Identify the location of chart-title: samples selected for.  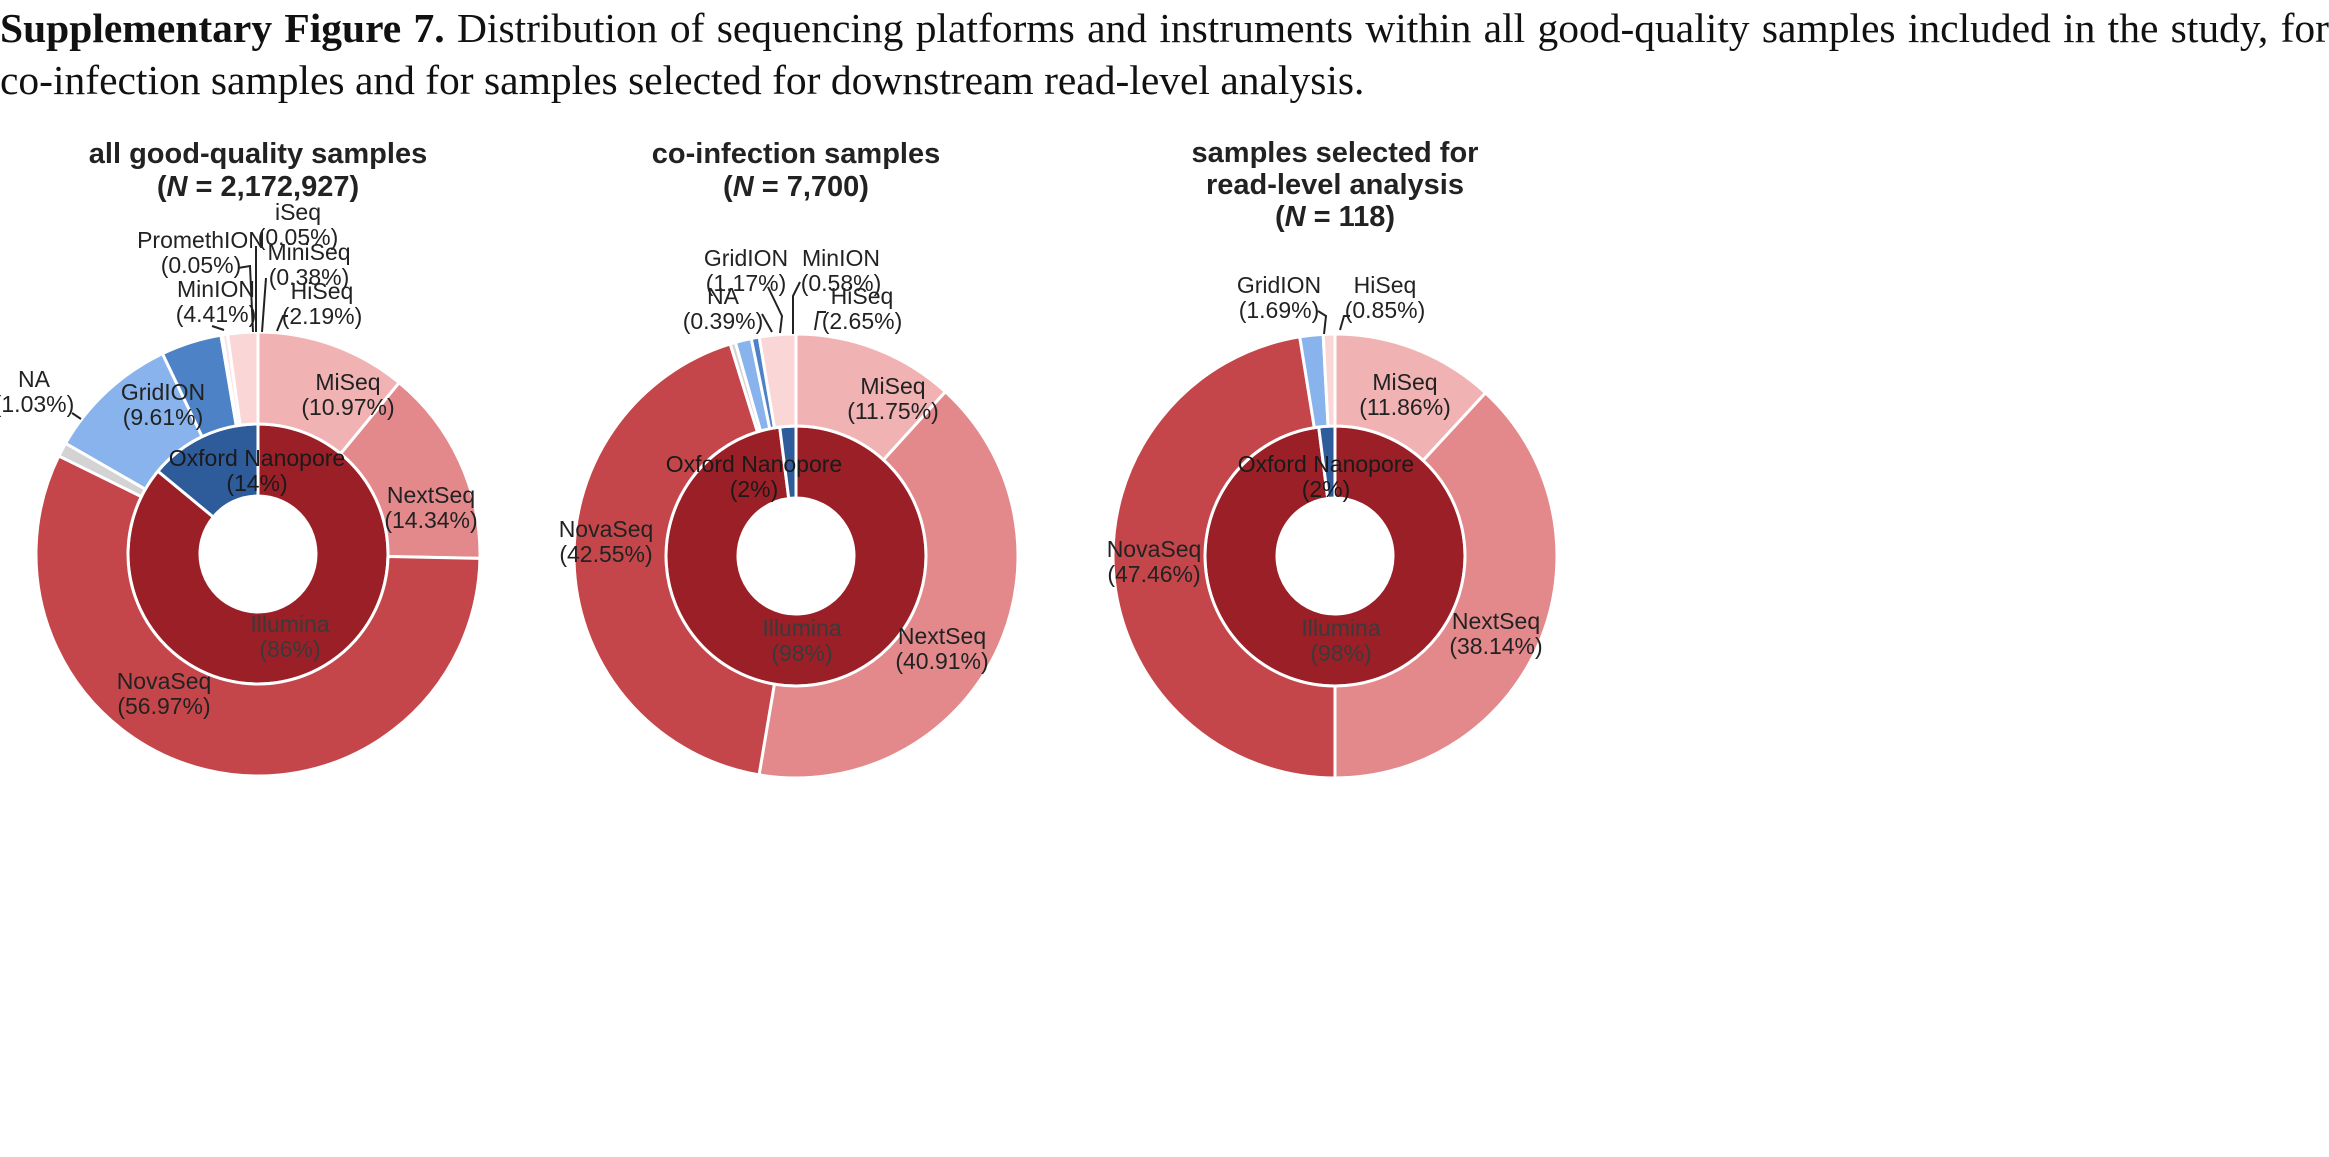
(1335, 153).